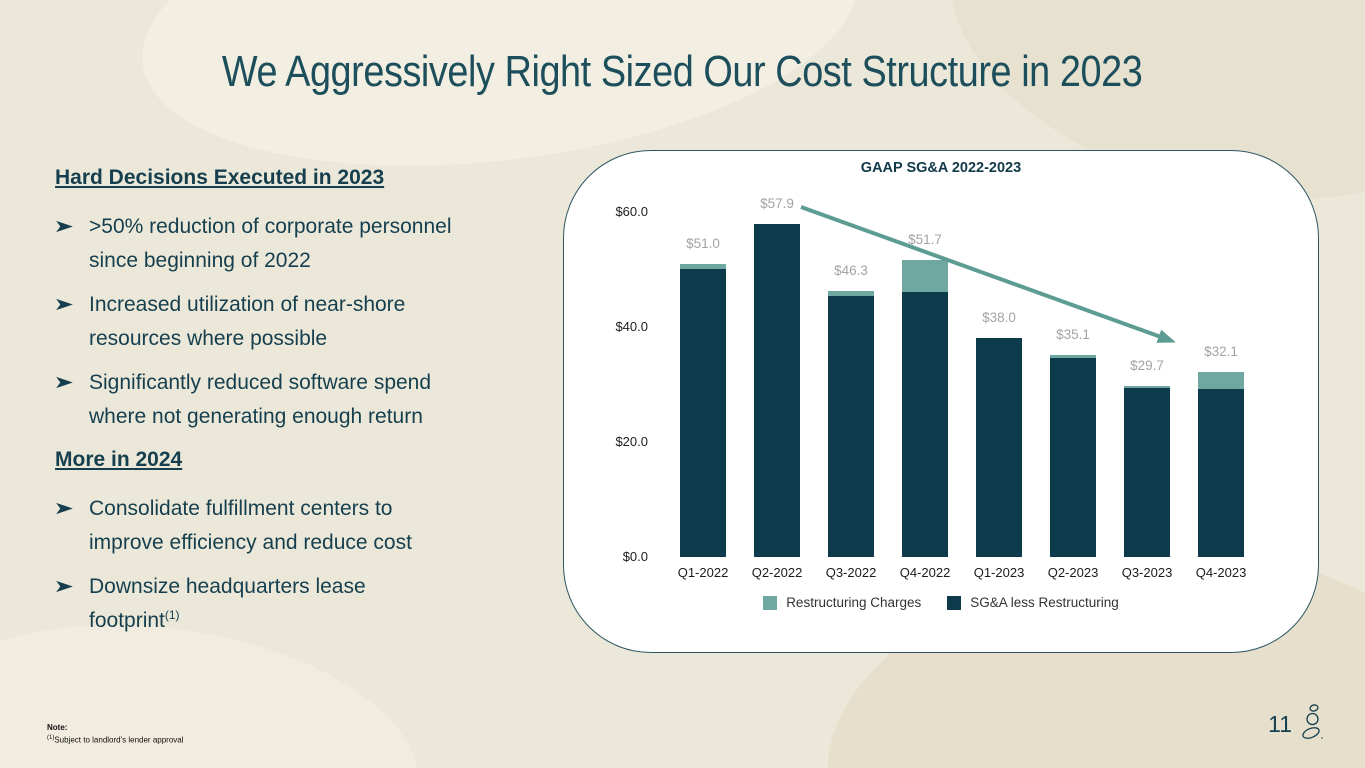 The image size is (1365, 768). I want to click on bullet-line: Increased utilization of near-shore, so click(247, 304).